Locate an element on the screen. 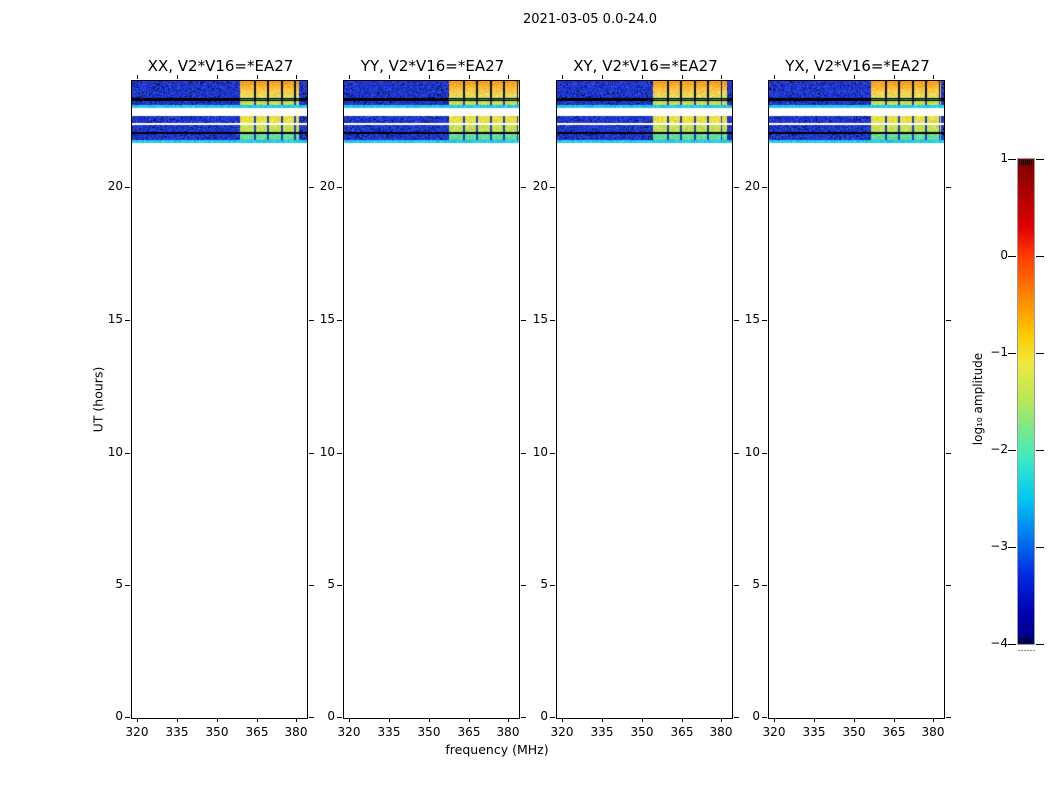  colorbar-tick-label: −3 is located at coordinates (999, 546).